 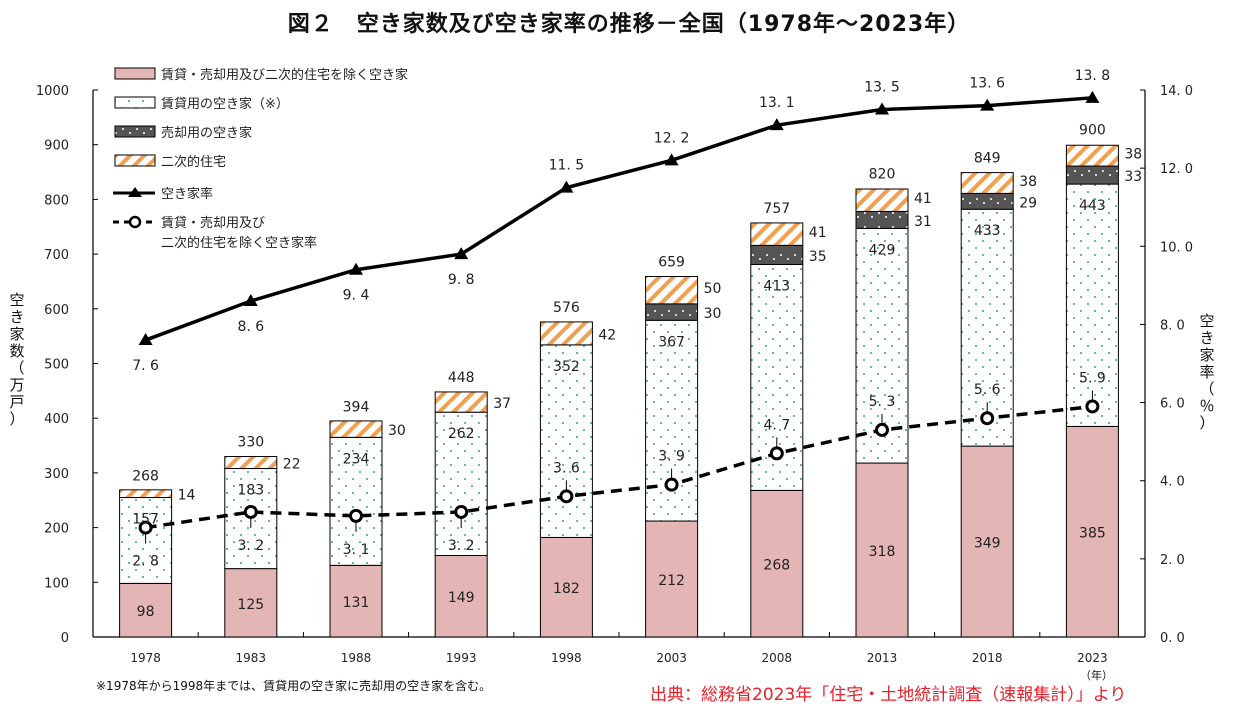 What do you see at coordinates (356, 459) in the screenshot?
I see `label-rental: 234` at bounding box center [356, 459].